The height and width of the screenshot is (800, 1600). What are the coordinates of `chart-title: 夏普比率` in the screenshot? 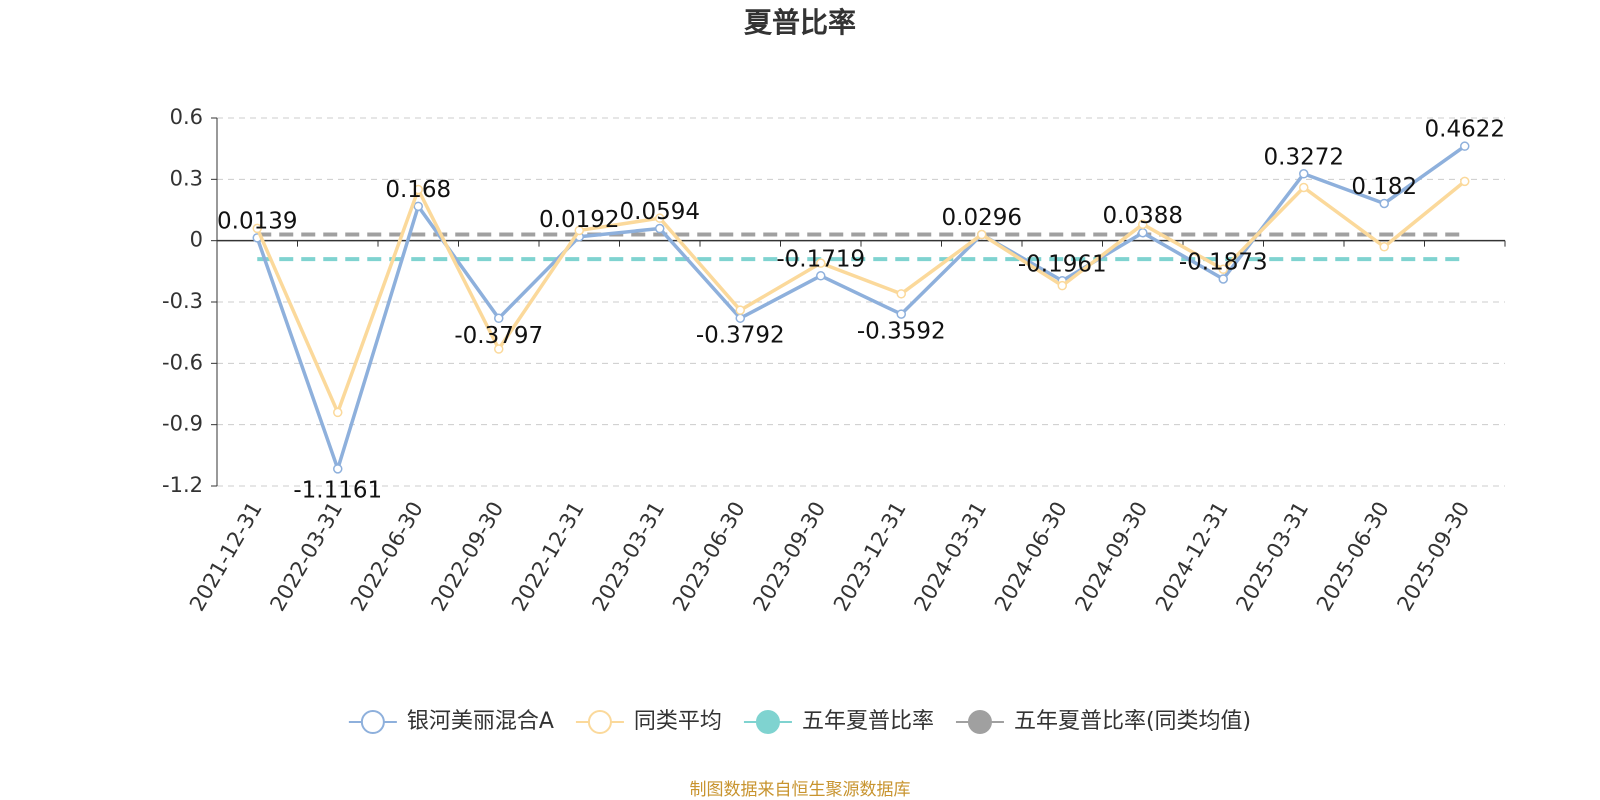 It's located at (800, 22).